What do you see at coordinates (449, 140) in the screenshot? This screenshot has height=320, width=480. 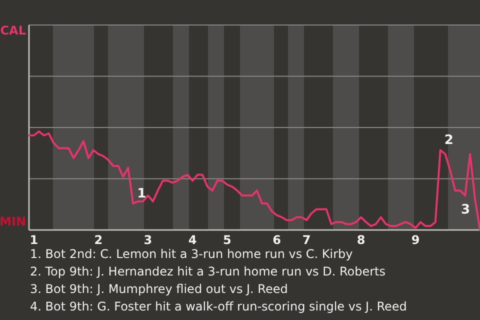 I see `annotation: 2` at bounding box center [449, 140].